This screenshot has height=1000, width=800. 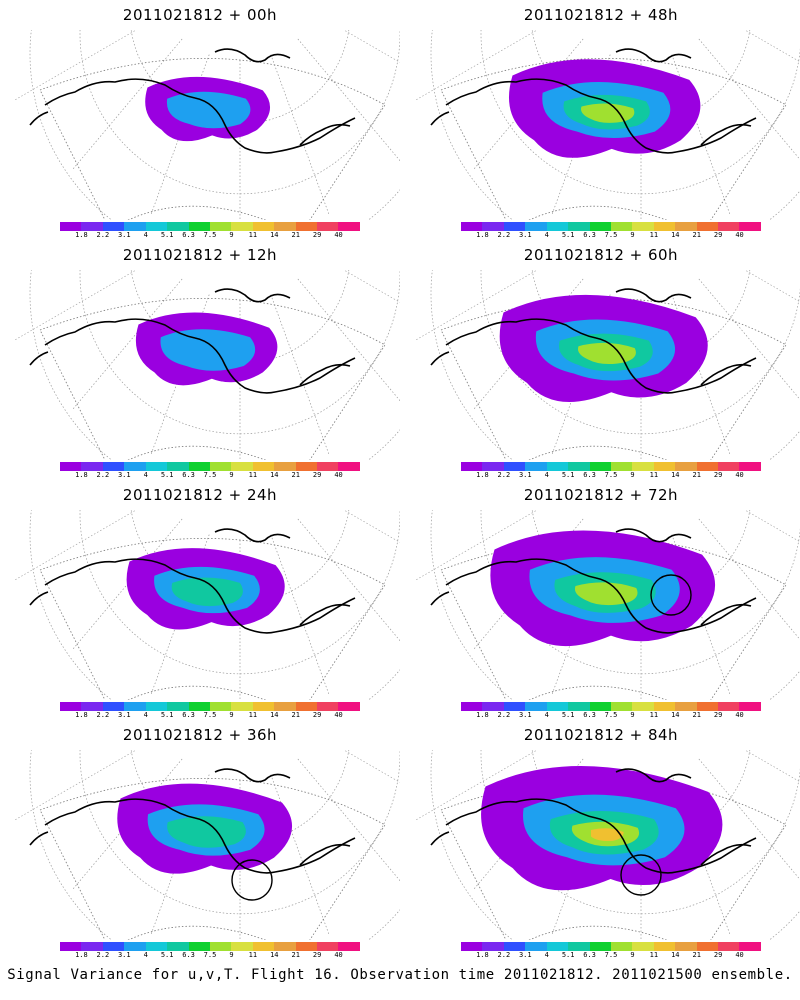 I want to click on variance-field, so click(x=603, y=348).